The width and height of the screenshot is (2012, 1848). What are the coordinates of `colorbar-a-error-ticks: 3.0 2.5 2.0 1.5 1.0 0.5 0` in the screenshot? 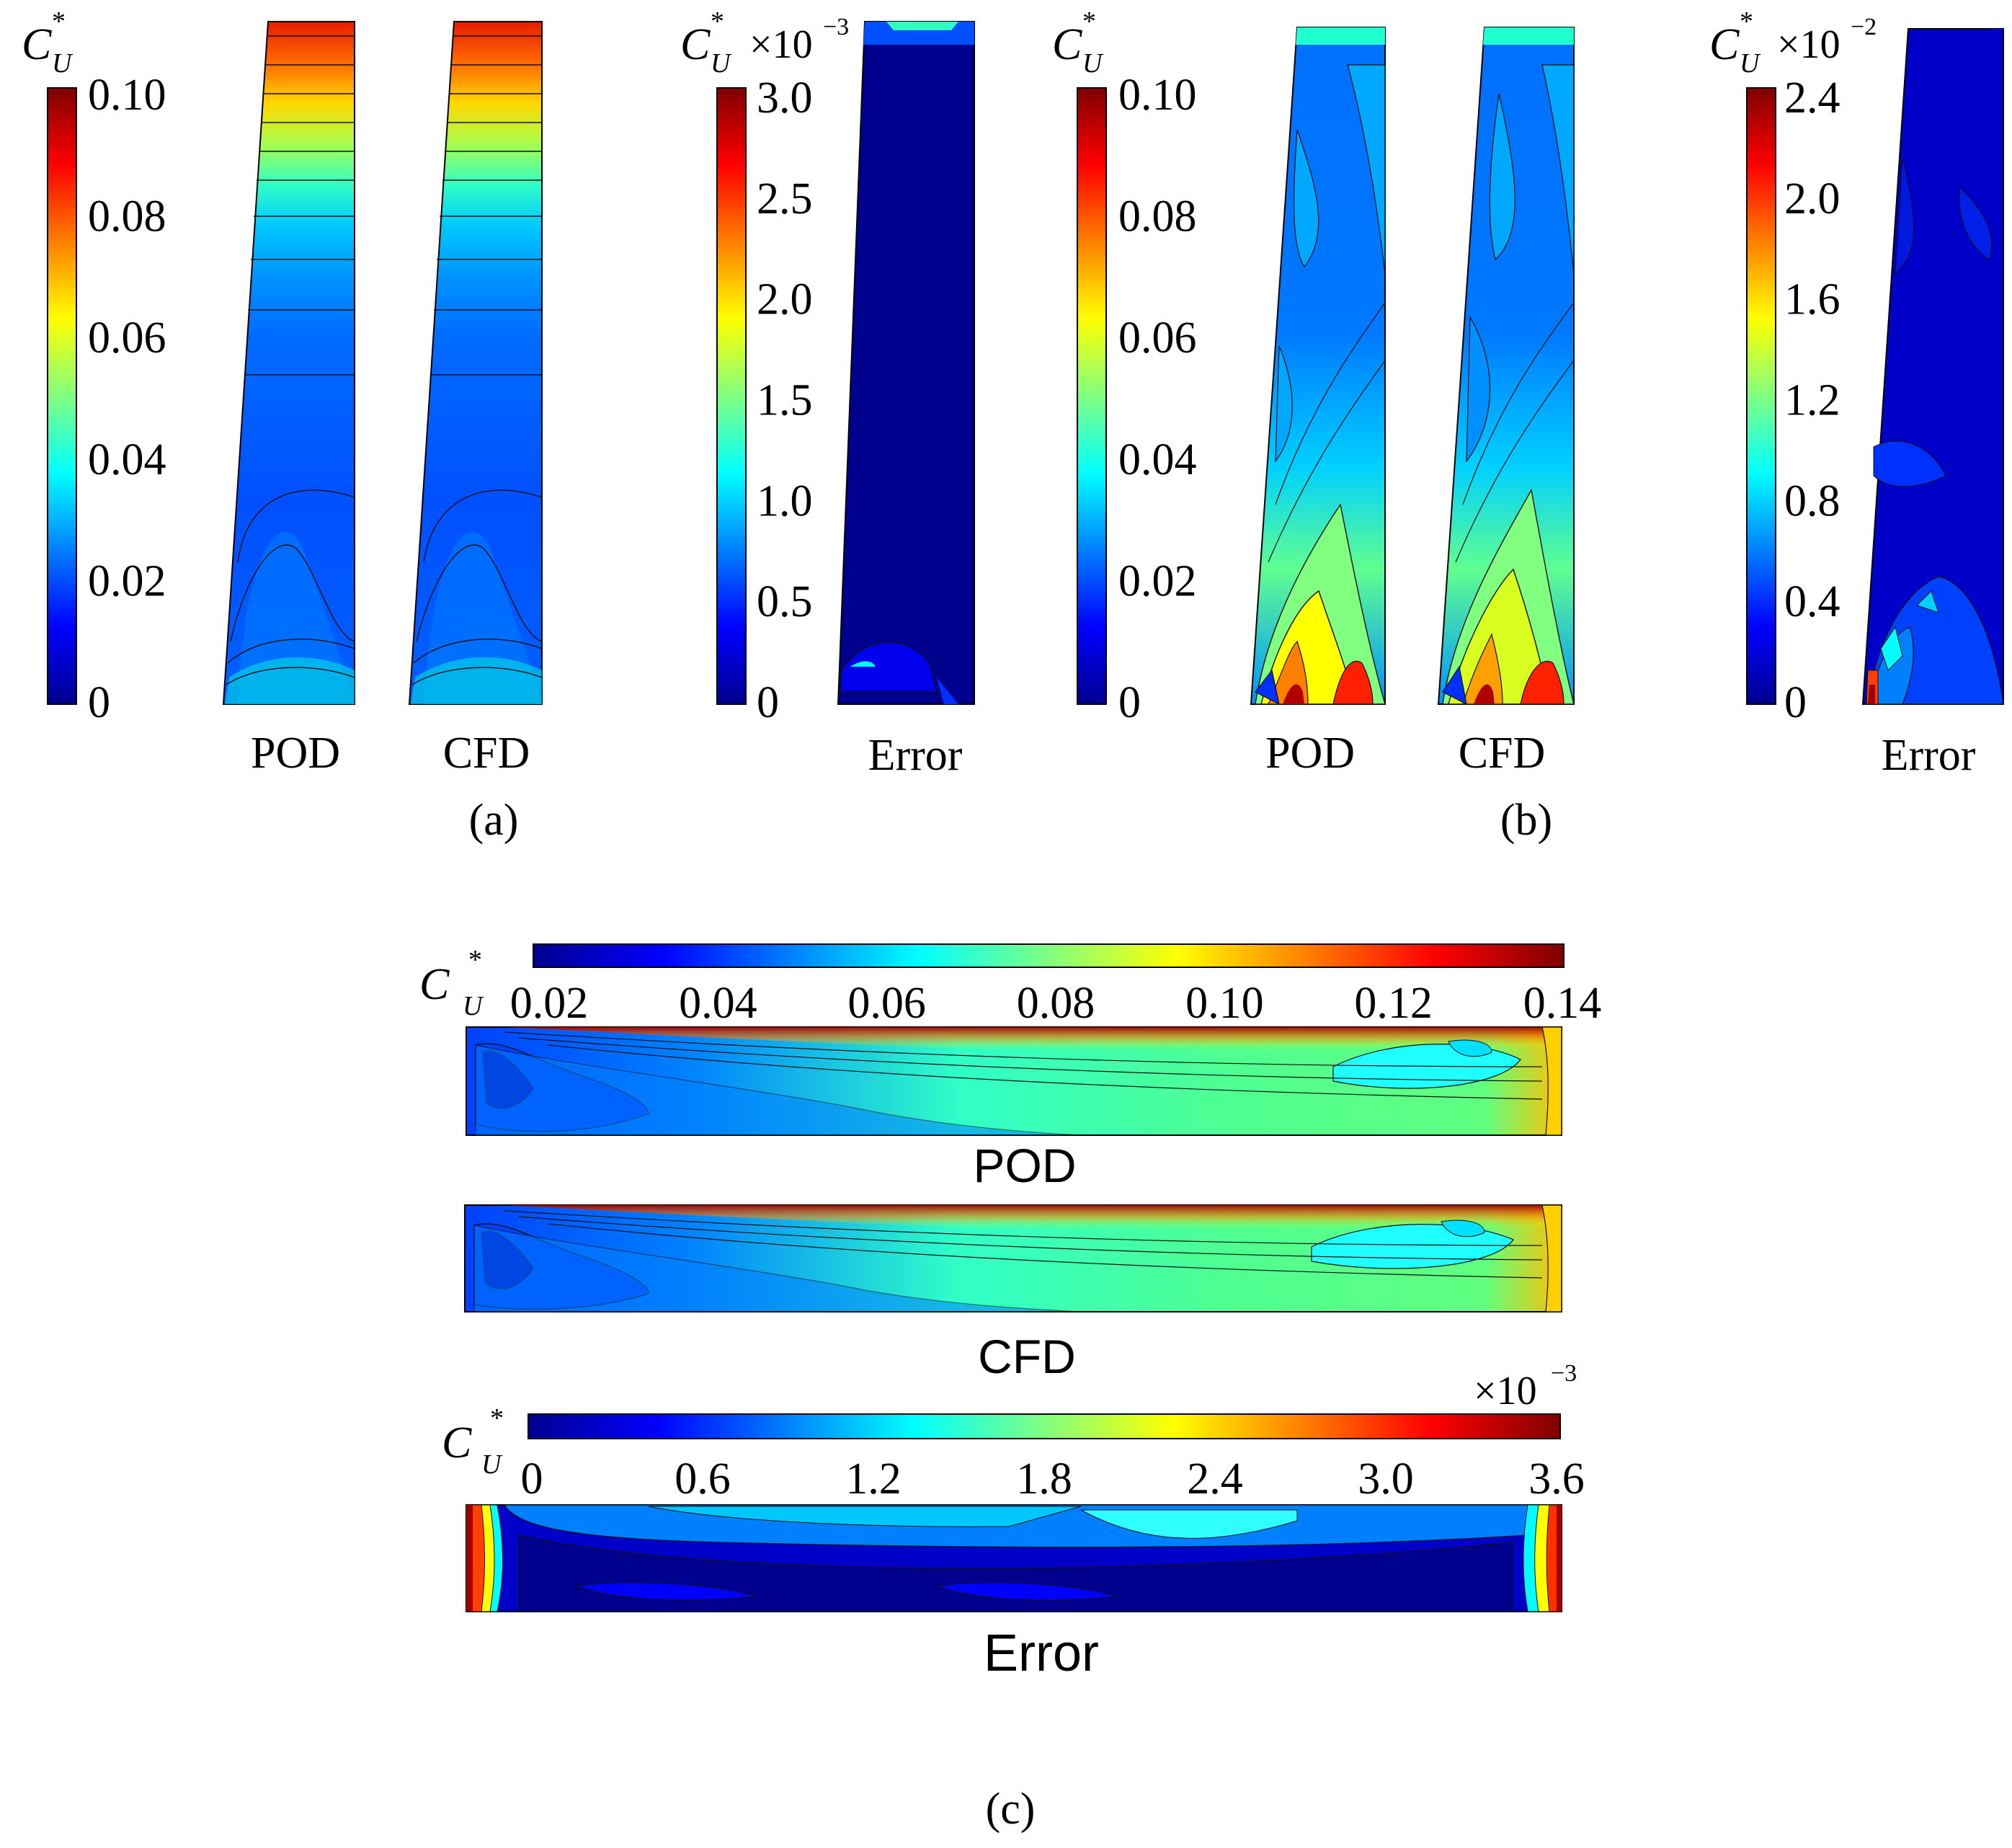 It's located at (785, 400).